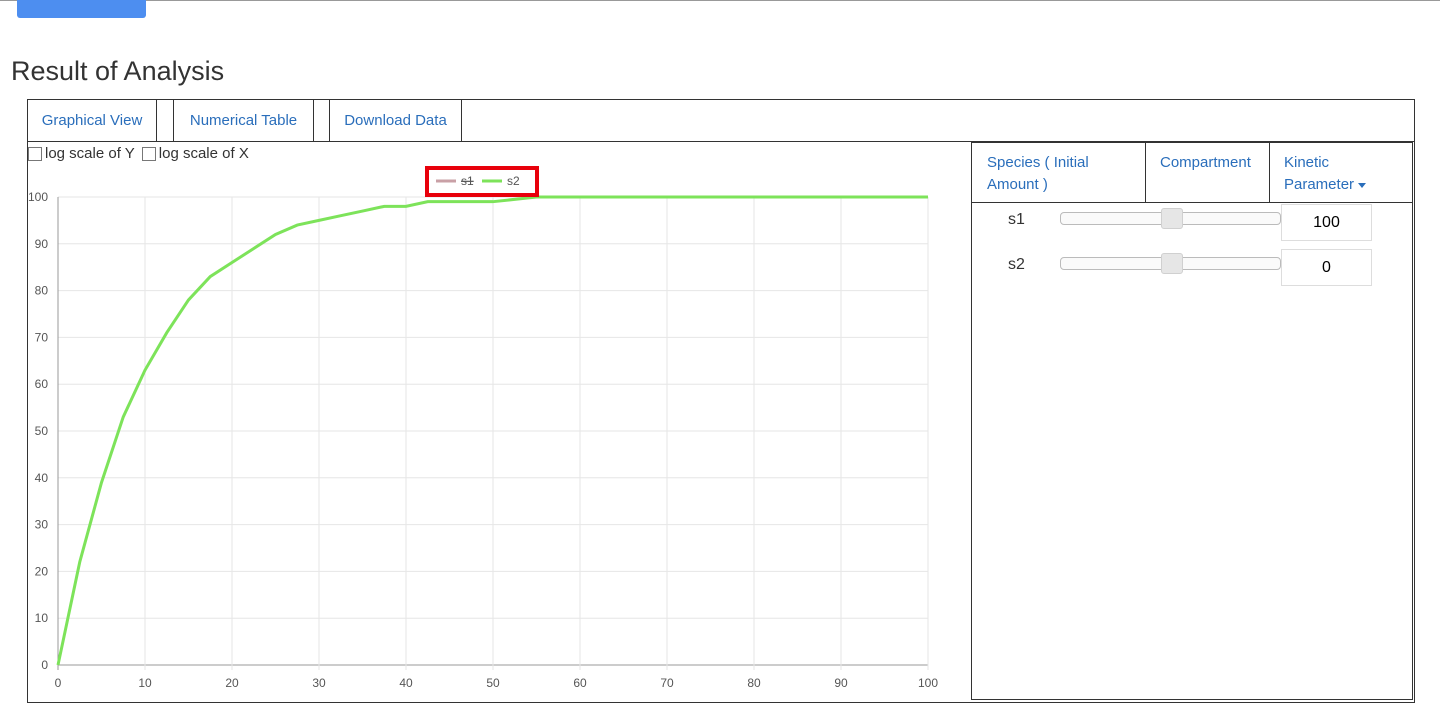 The height and width of the screenshot is (710, 1440). I want to click on legend-label: s2, so click(513, 181).